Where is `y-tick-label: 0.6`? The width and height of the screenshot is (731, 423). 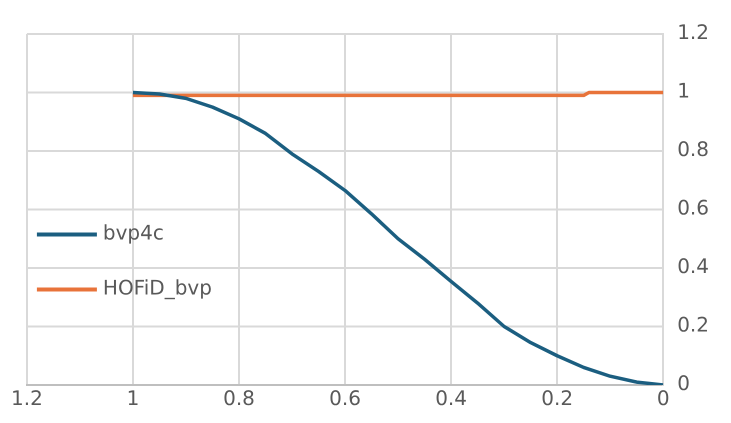
y-tick-label: 0.6 is located at coordinates (693, 208).